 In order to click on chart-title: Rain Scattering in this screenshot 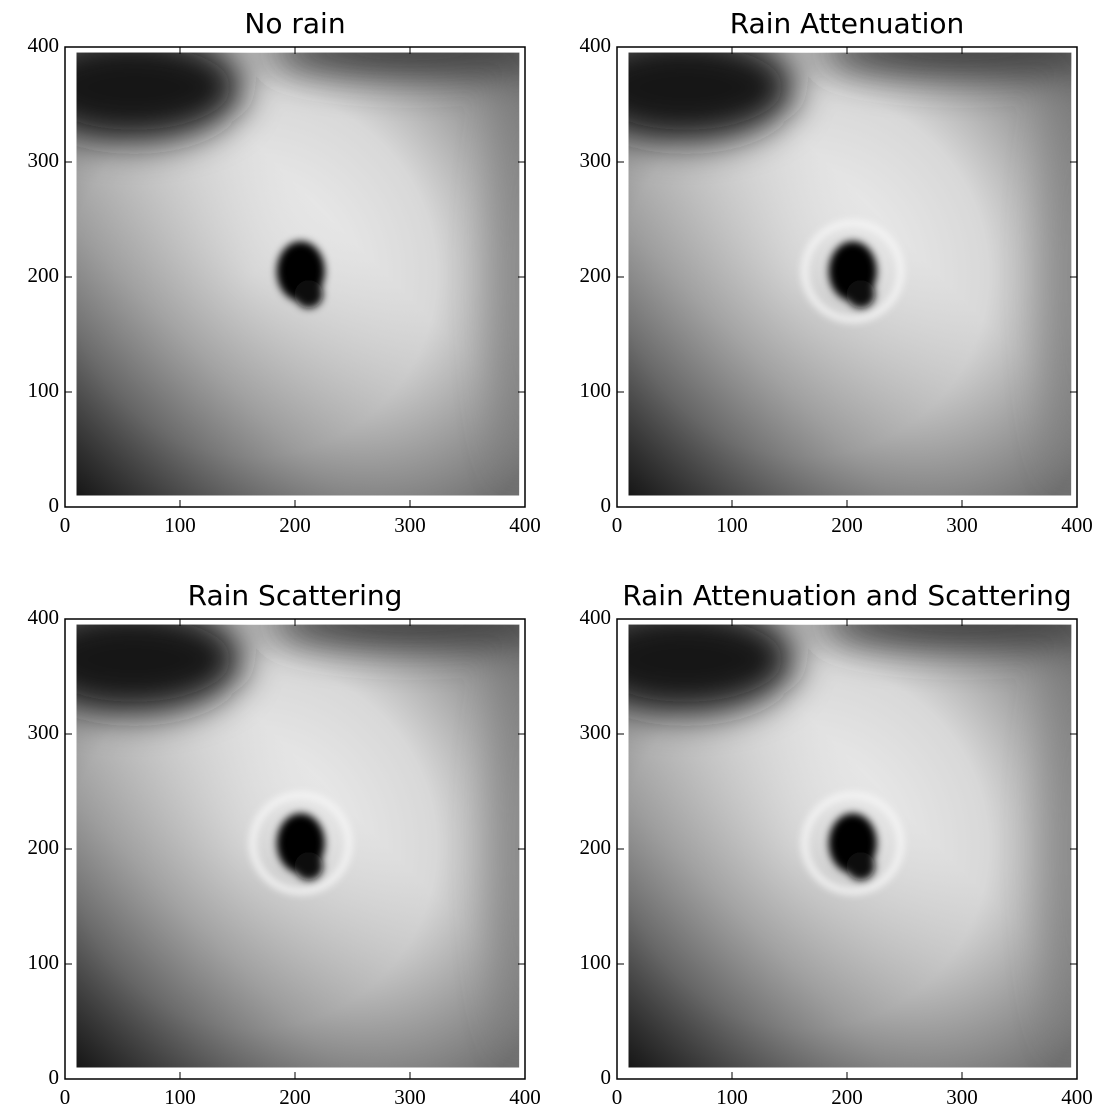, I will do `click(295, 595)`.